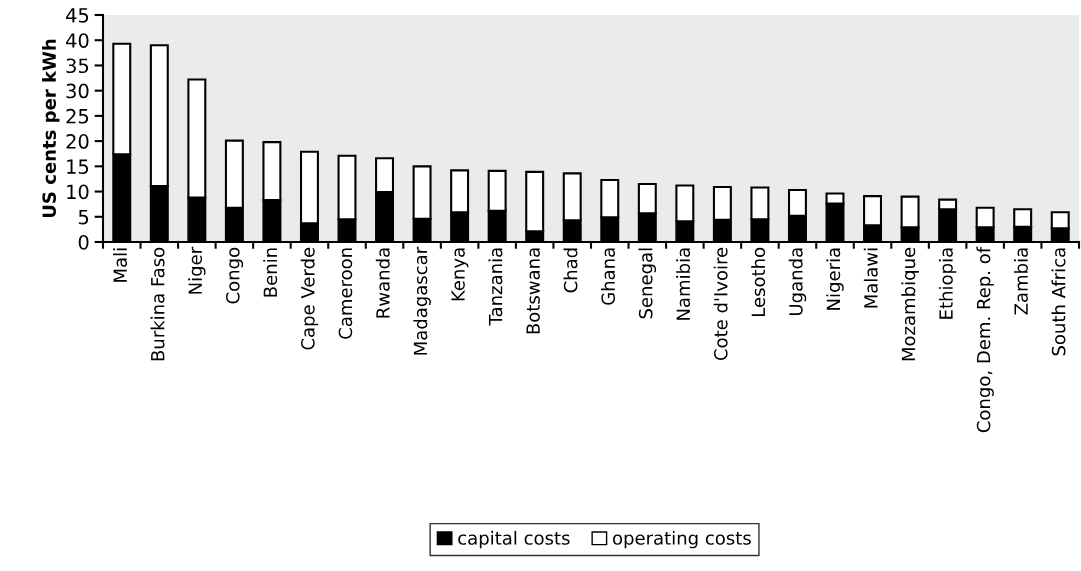  I want to click on x-tick-label: Lesotho, so click(758, 281).